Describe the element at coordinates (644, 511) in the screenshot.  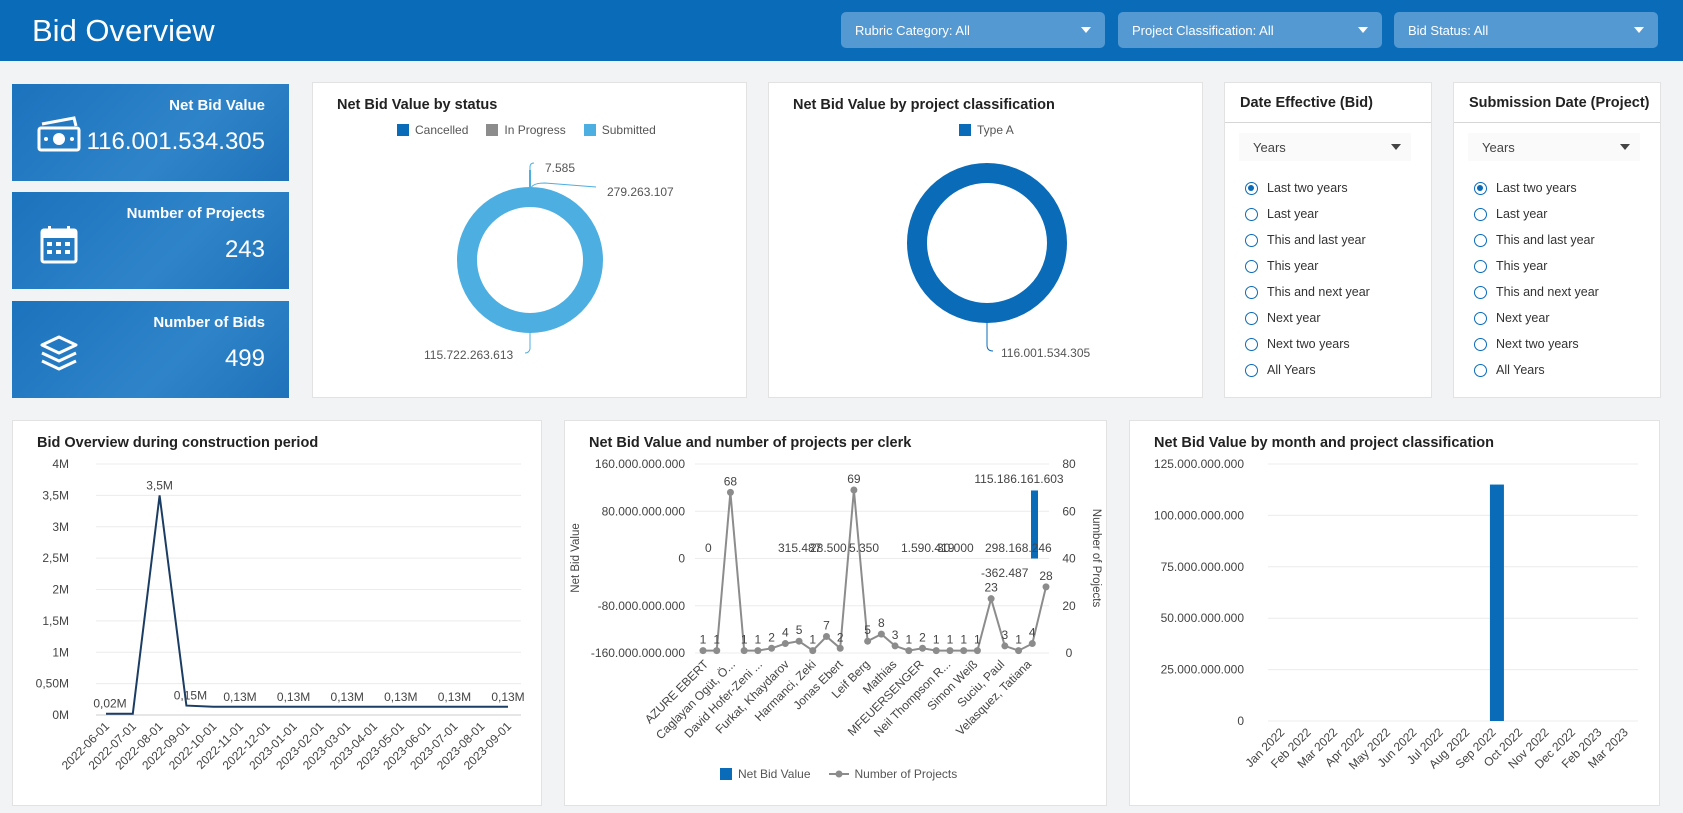
I see `y-left-tick-label: 80.000.000.000` at that location.